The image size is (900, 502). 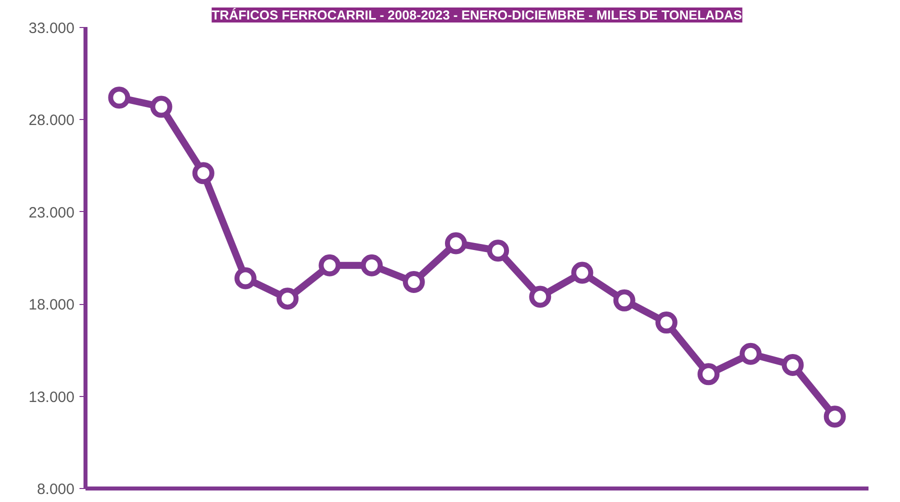 I want to click on y-tick-label: 33.000, so click(x=51, y=28).